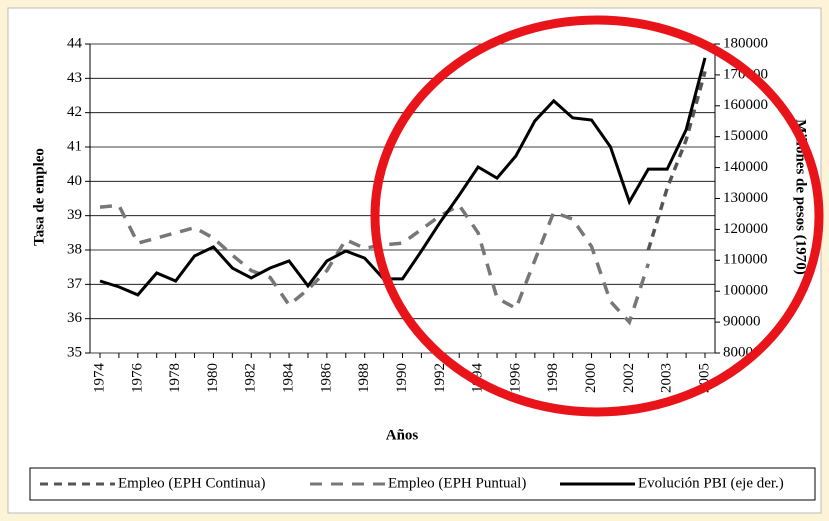 The height and width of the screenshot is (521, 829). I want to click on legend-box, so click(422, 484).